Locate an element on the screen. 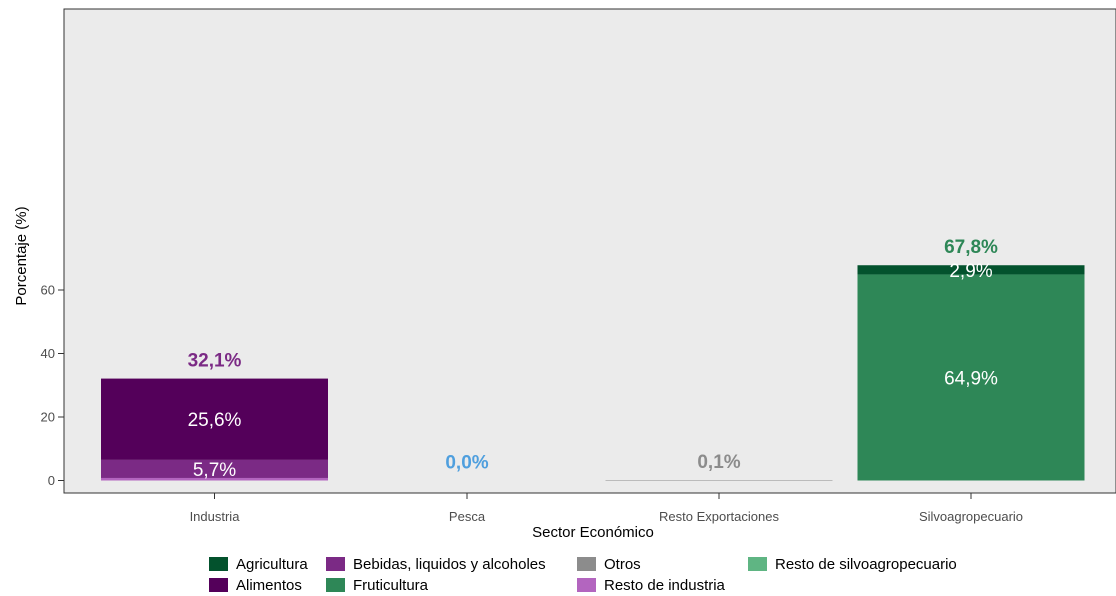 The height and width of the screenshot is (596, 1116). segment-label: 2,9% is located at coordinates (970, 271).